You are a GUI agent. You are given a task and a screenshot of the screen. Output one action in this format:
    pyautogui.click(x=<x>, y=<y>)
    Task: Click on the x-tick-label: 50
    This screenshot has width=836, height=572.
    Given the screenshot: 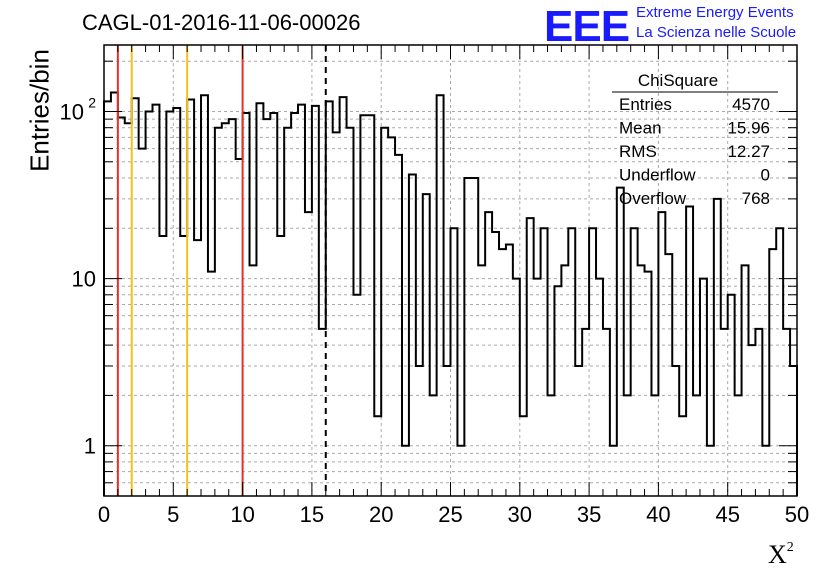 What is the action you would take?
    pyautogui.click(x=797, y=514)
    